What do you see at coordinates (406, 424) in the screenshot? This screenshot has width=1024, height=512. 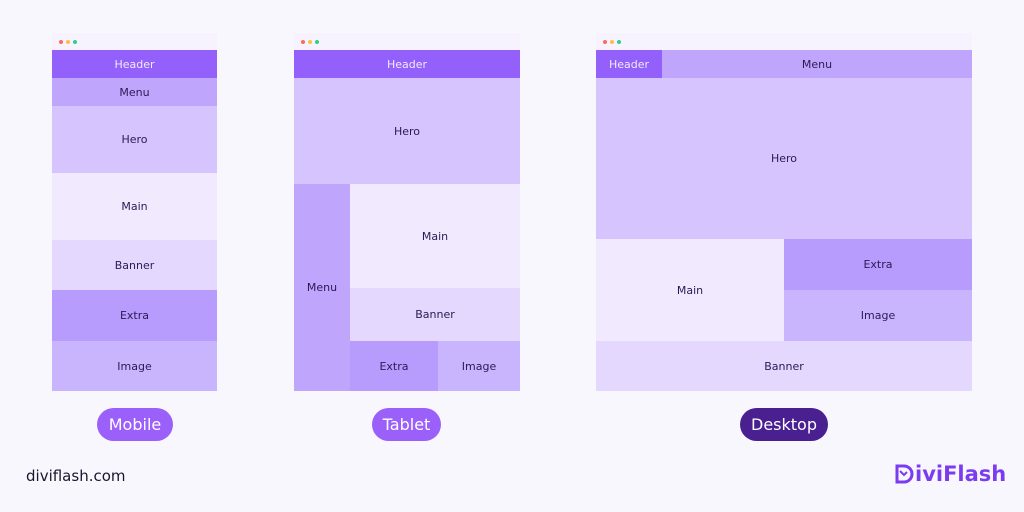 I see `tablet-label: Tablet` at bounding box center [406, 424].